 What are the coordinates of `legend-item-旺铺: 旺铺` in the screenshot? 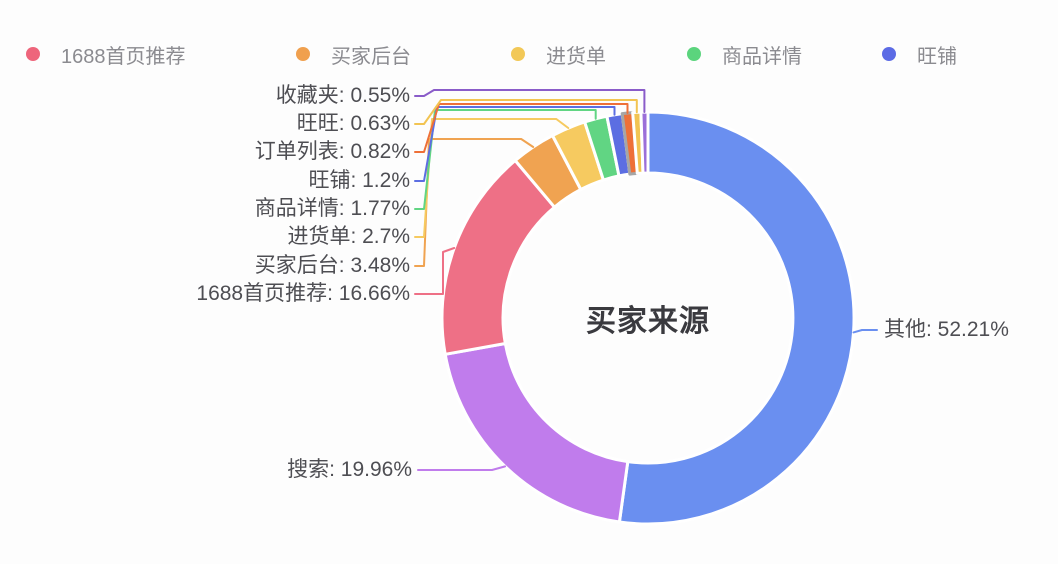 It's located at (919, 54).